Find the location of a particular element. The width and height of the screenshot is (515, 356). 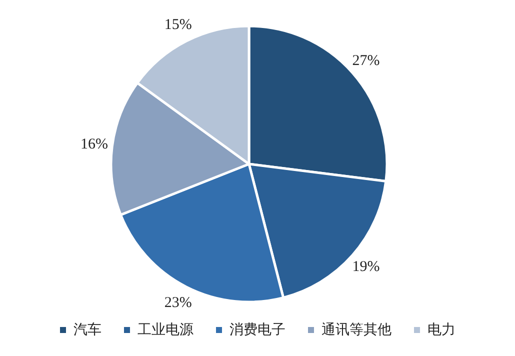

data-label: 15% is located at coordinates (178, 25).